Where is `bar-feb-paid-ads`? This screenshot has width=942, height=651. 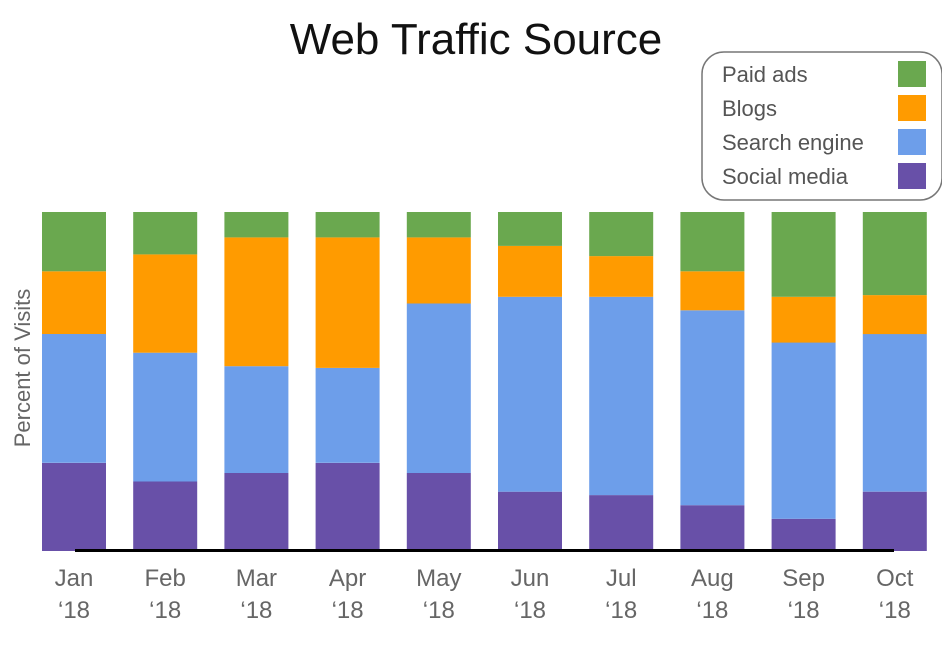
bar-feb-paid-ads is located at coordinates (165, 233).